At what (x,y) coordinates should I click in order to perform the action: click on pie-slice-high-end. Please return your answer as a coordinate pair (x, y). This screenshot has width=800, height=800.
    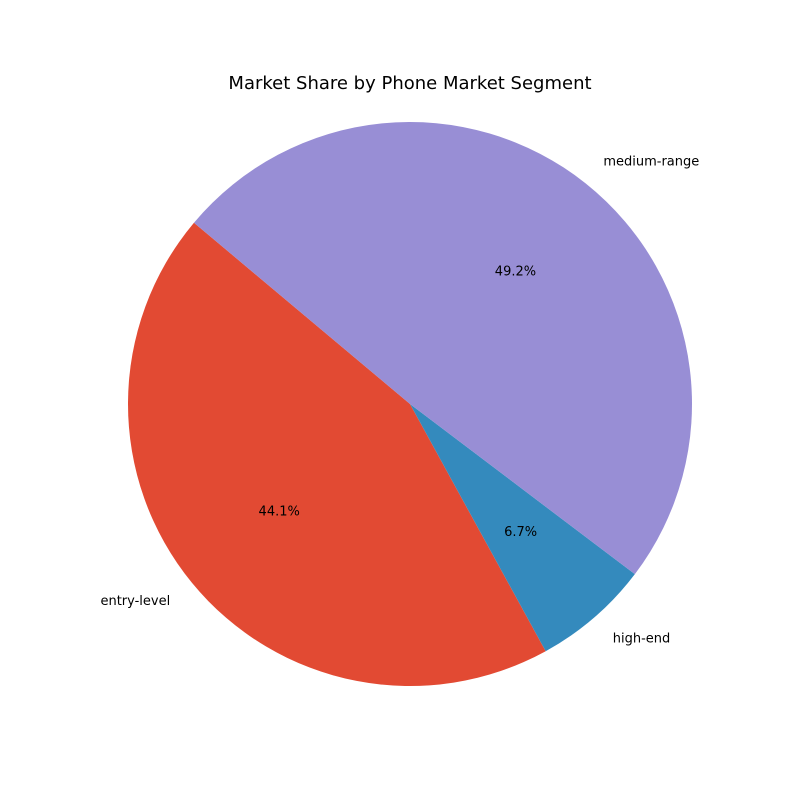
    Looking at the image, I should click on (522, 528).